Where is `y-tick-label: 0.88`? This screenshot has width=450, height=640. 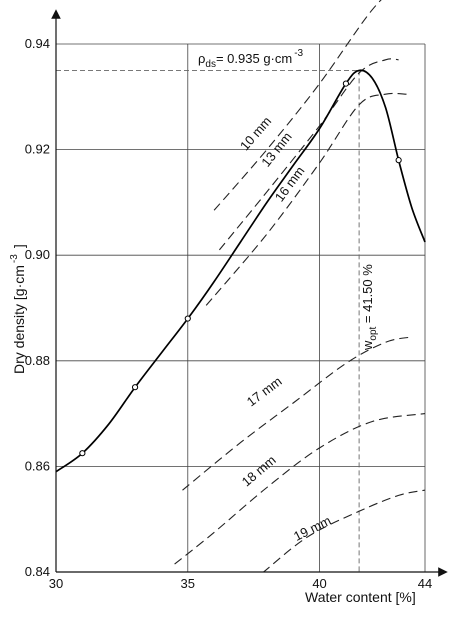 y-tick-label: 0.88 is located at coordinates (37, 360).